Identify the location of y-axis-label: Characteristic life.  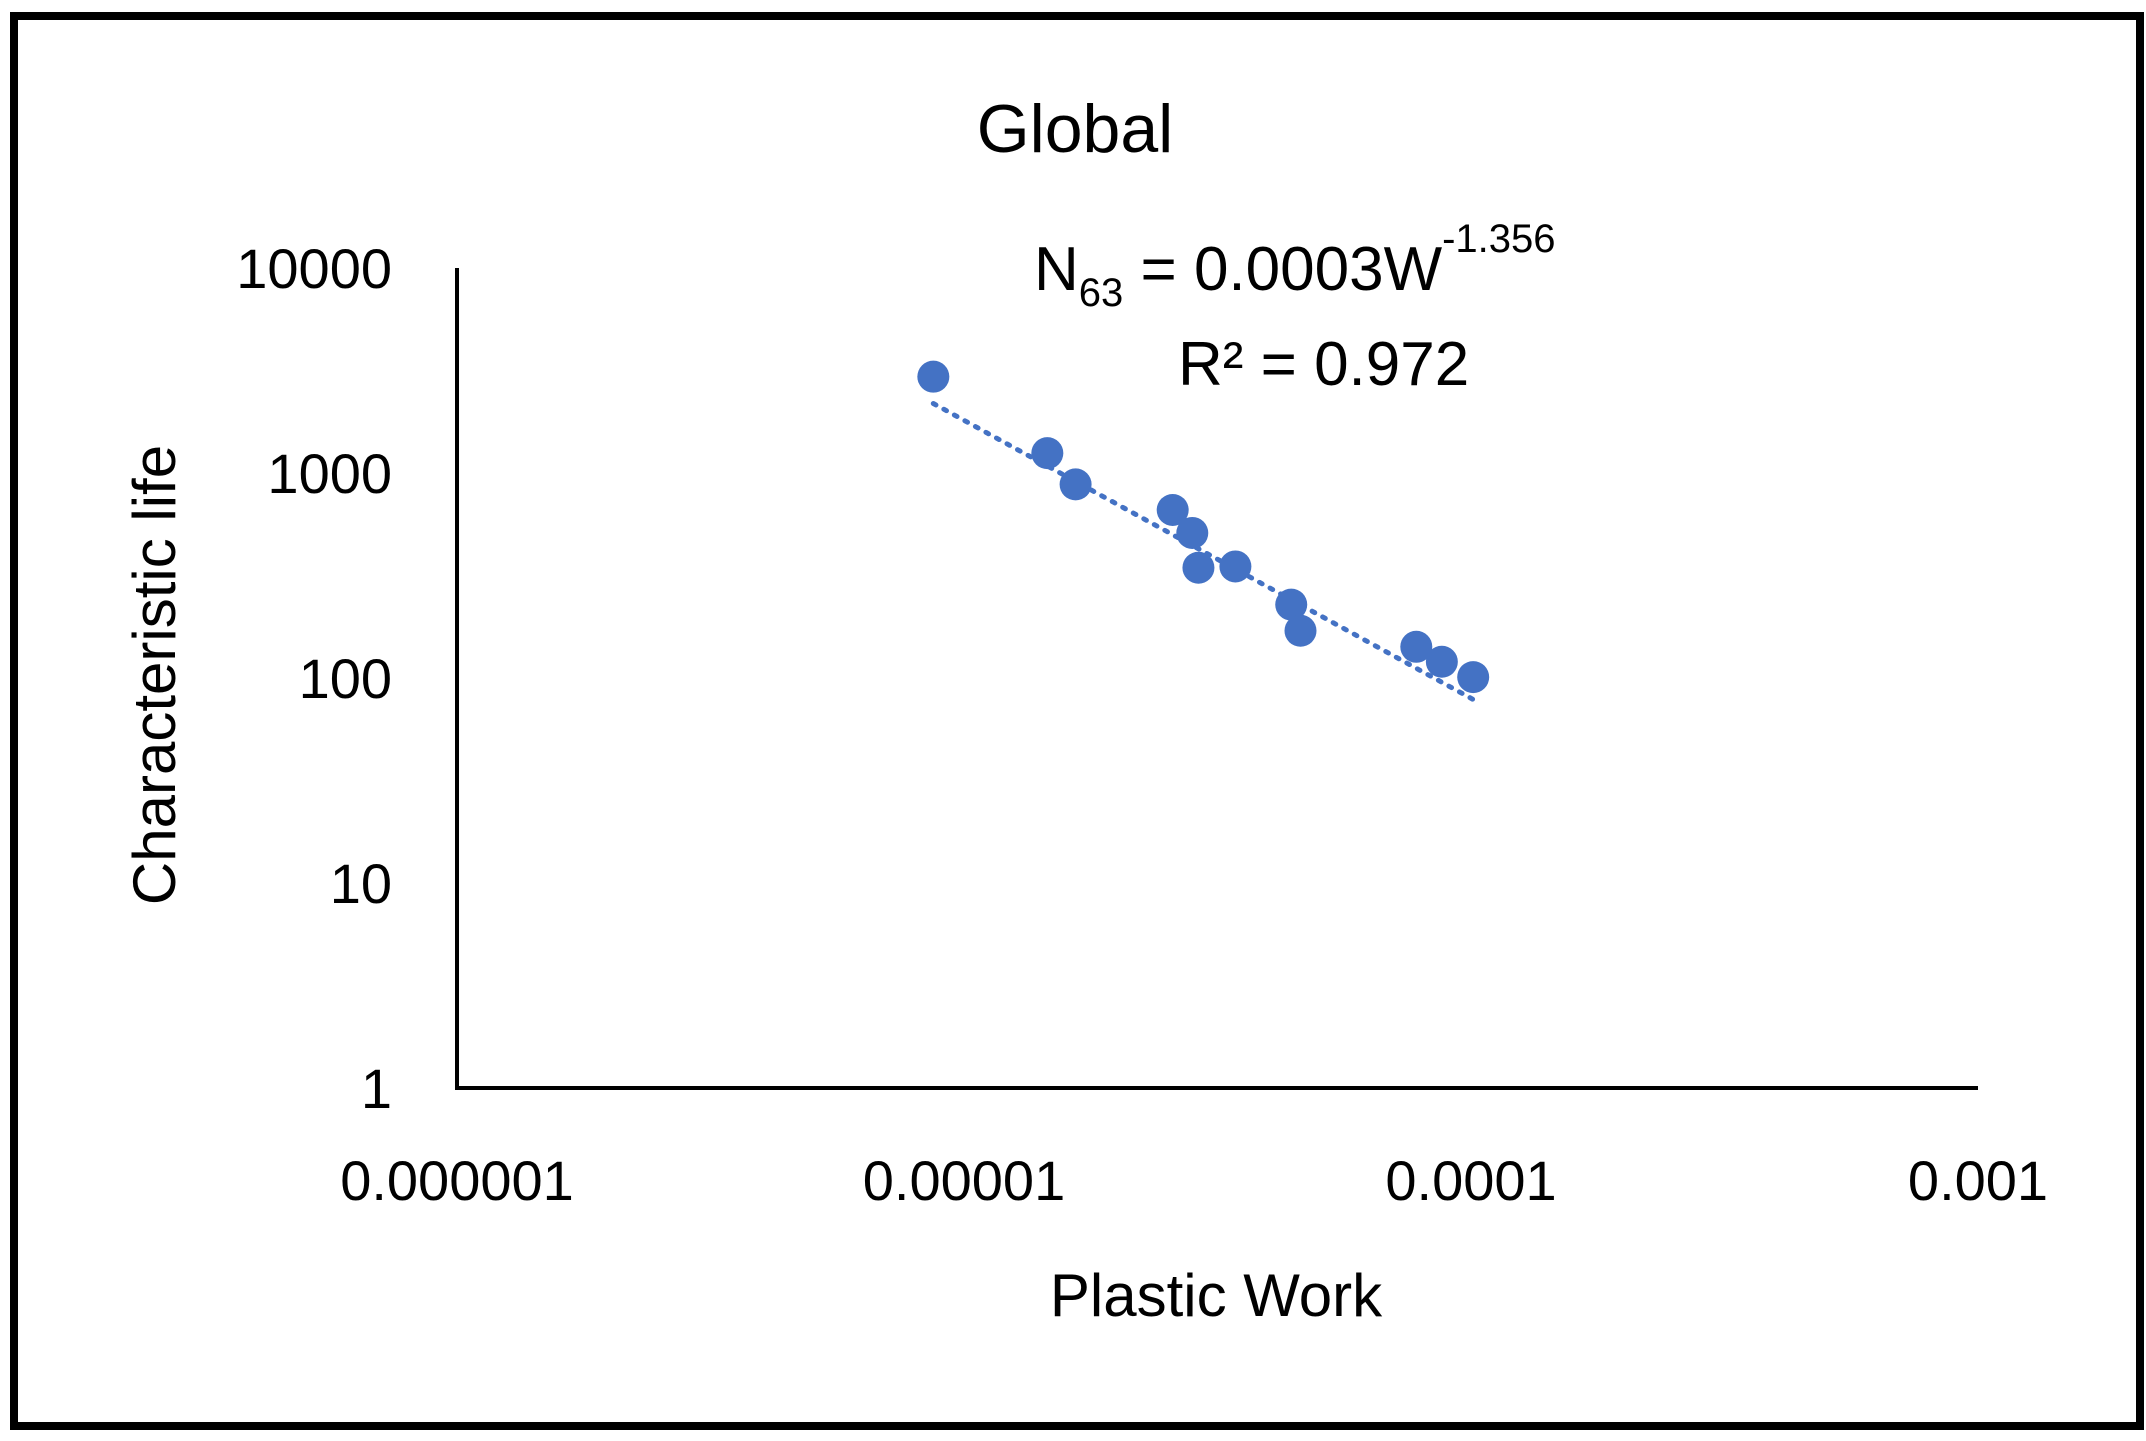
(154, 675).